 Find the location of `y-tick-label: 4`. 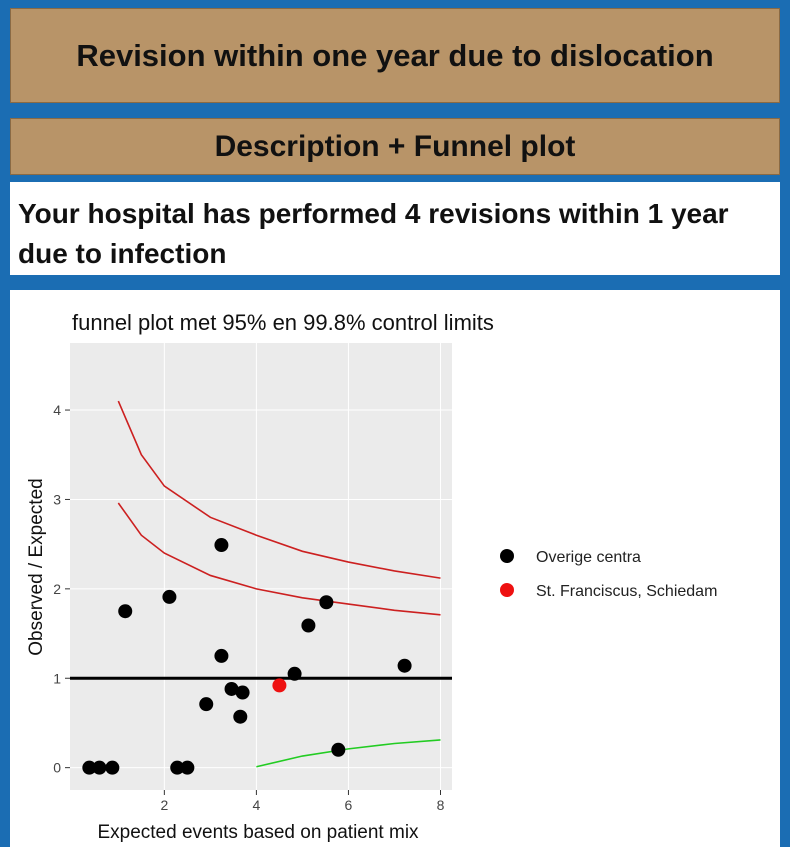

y-tick-label: 4 is located at coordinates (57, 410).